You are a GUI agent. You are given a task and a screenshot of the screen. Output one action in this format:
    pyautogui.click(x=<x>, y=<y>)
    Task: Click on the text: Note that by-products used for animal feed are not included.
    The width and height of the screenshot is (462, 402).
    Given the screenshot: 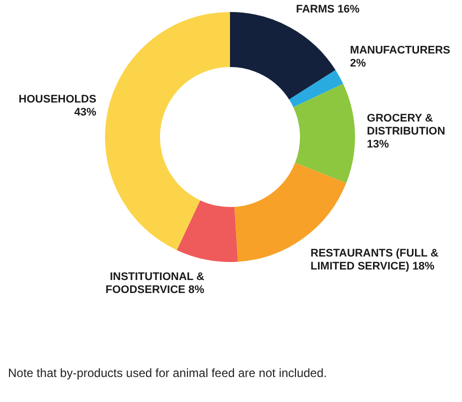 What is the action you would take?
    pyautogui.click(x=167, y=373)
    